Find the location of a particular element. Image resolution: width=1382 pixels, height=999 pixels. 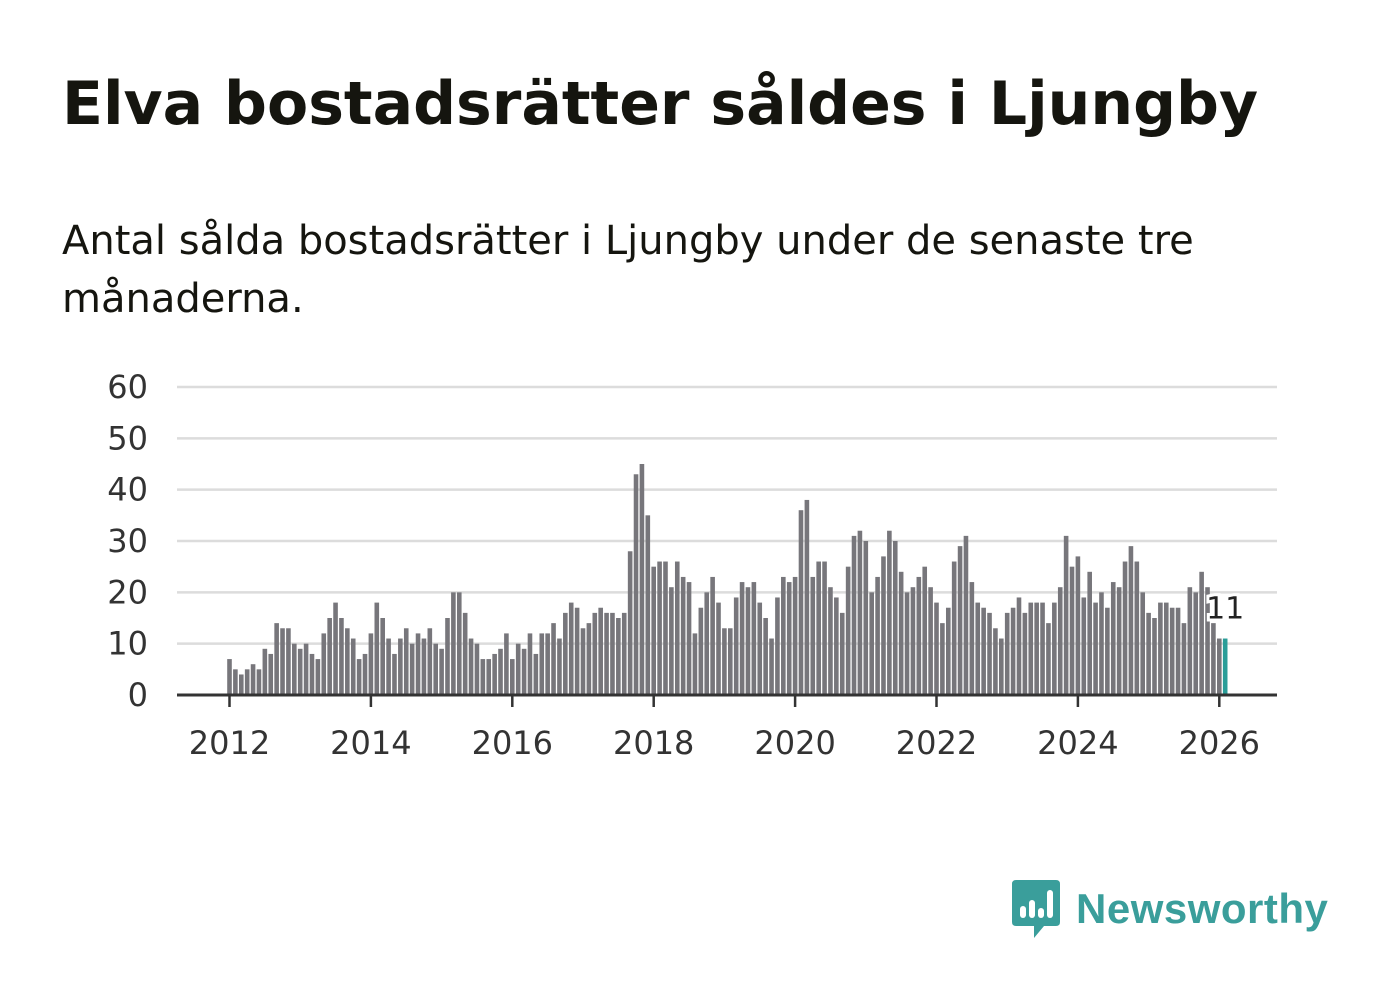

brand-name: Newsworthy is located at coordinates (1202, 908).